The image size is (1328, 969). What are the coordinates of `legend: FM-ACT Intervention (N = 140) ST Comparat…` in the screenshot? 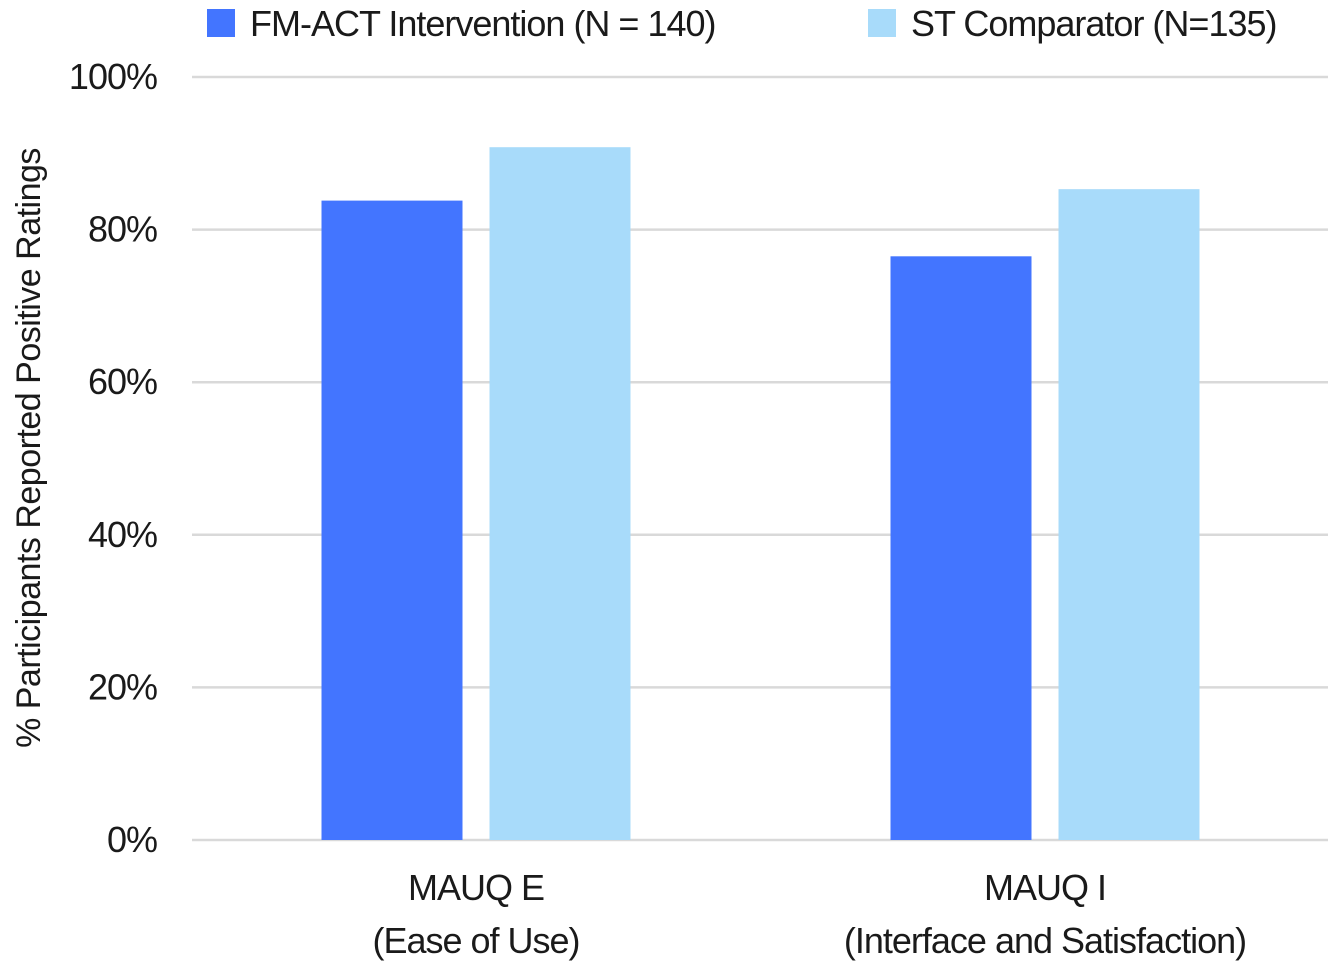 It's located at (742, 23).